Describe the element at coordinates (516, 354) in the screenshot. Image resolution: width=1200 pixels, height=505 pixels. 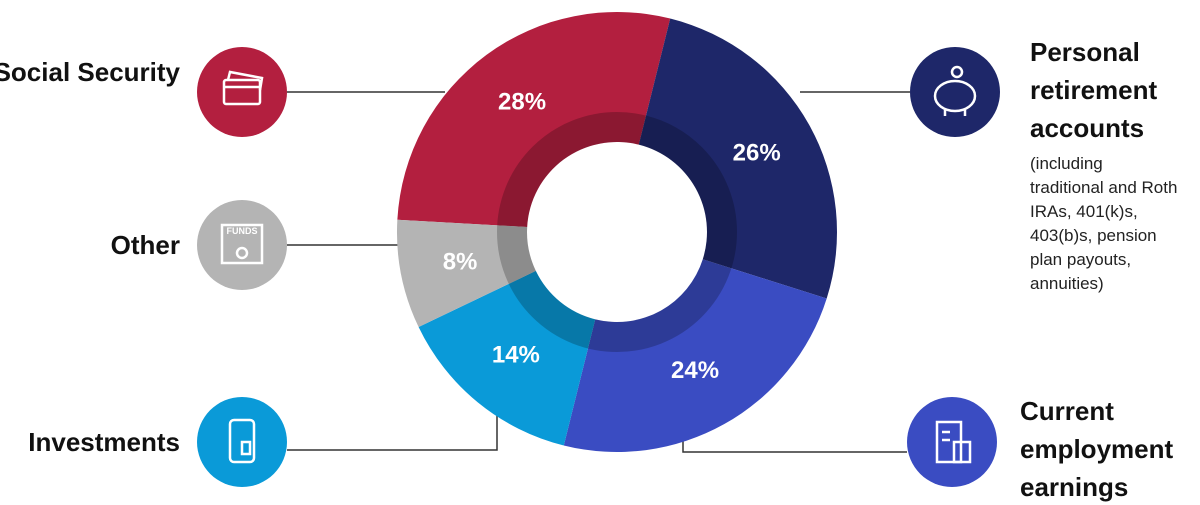
I see `value-label: 14%` at that location.